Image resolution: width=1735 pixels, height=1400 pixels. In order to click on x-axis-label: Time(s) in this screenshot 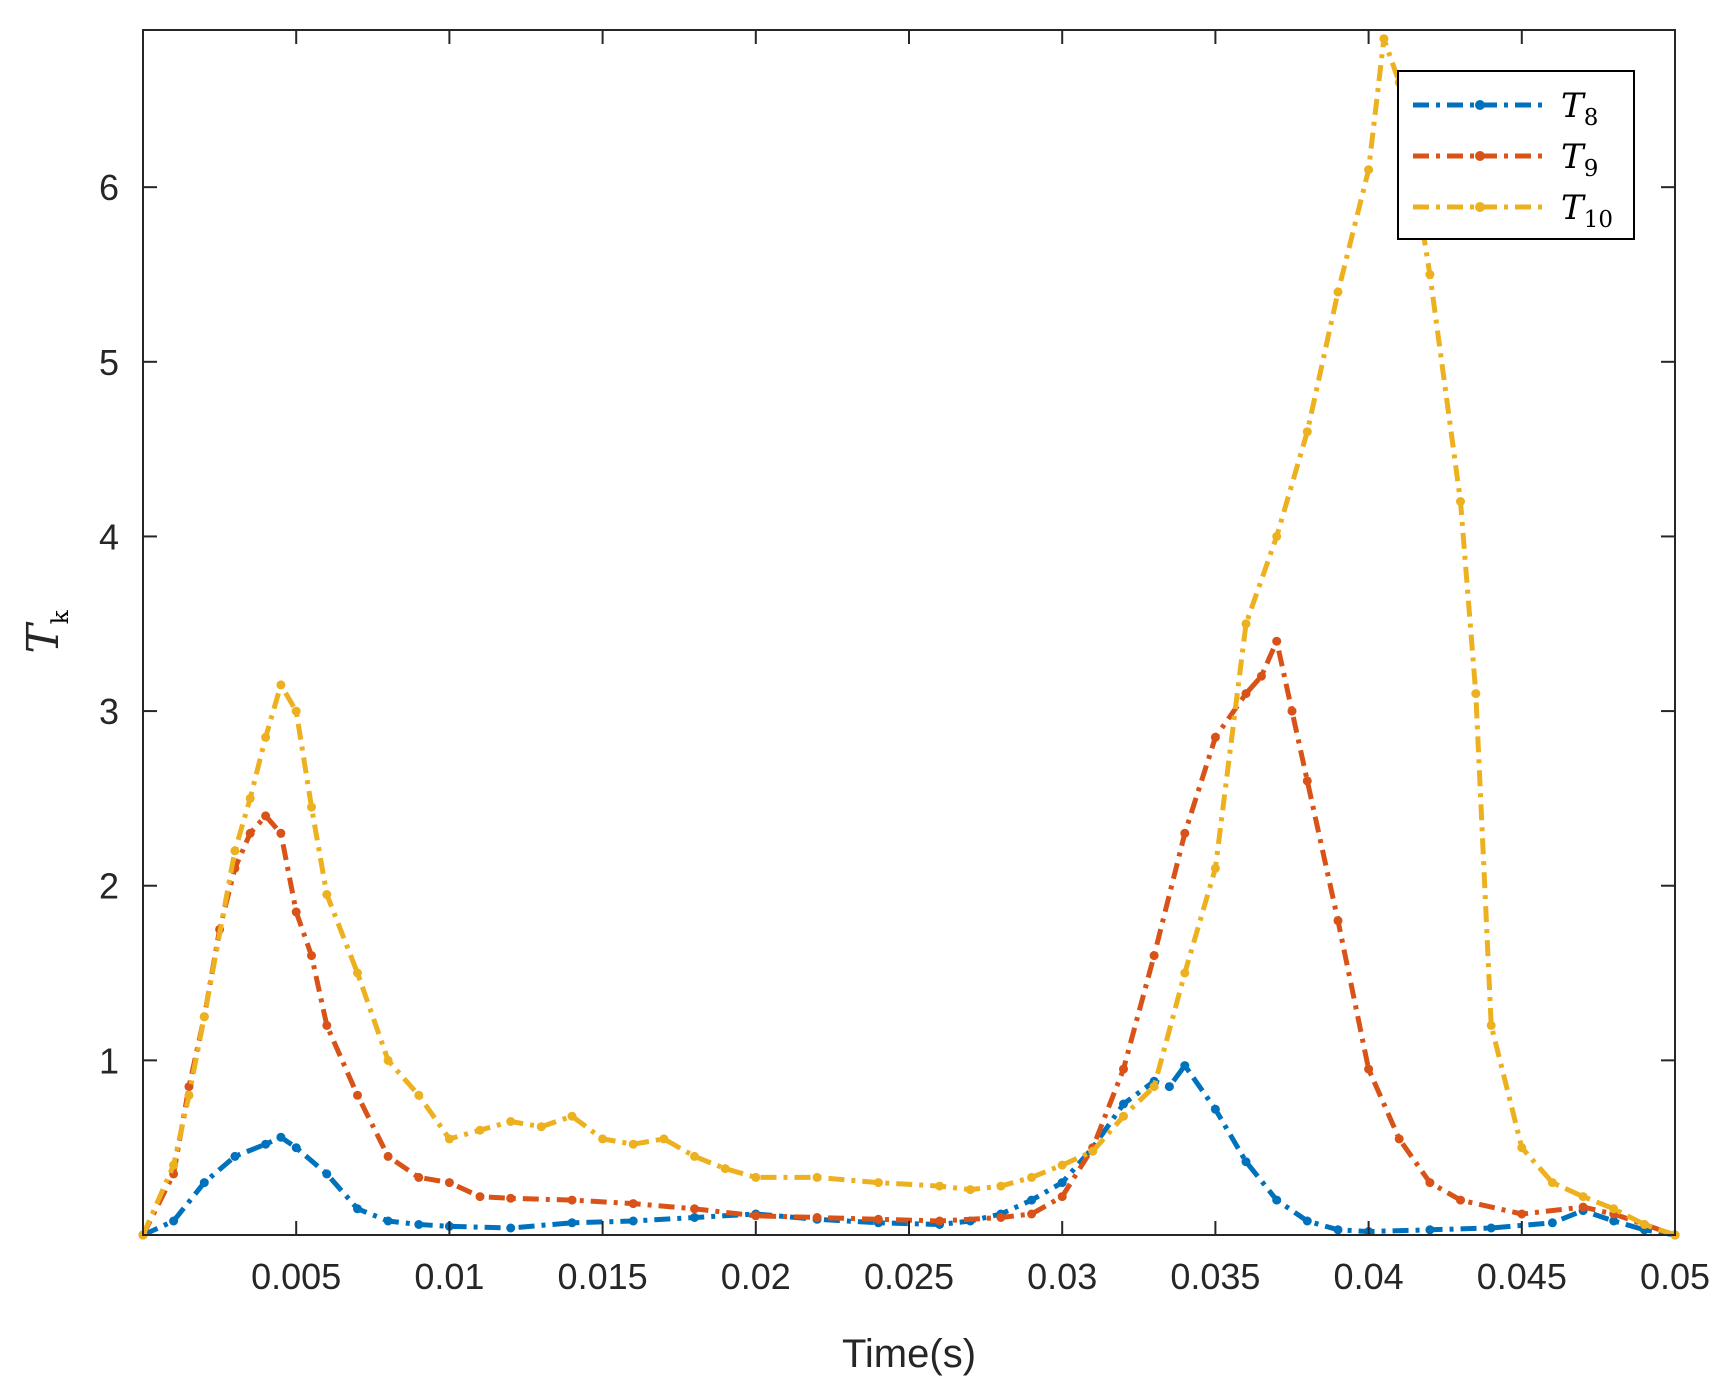, I will do `click(909, 1354)`.